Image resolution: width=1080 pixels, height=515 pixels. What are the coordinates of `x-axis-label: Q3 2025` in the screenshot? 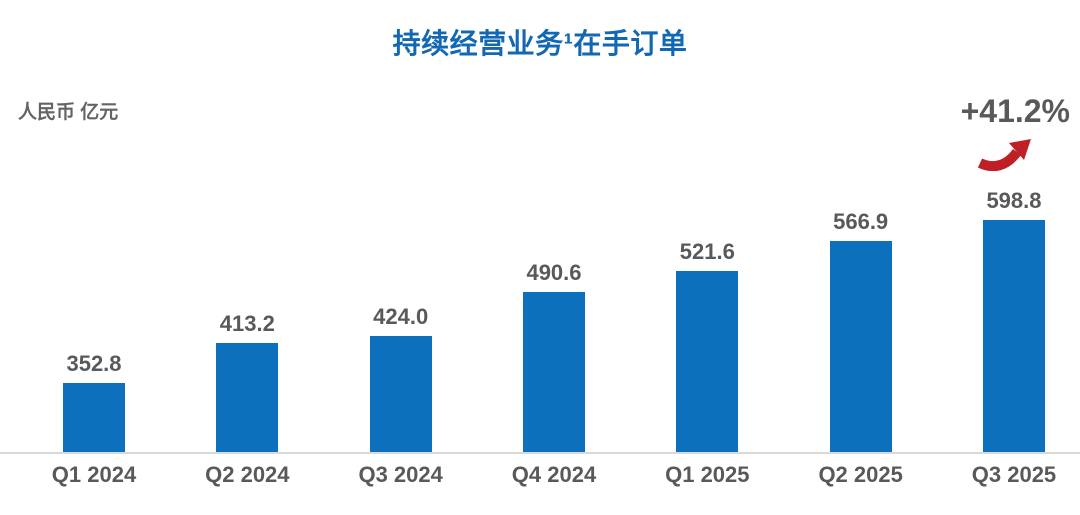 It's located at (1014, 474).